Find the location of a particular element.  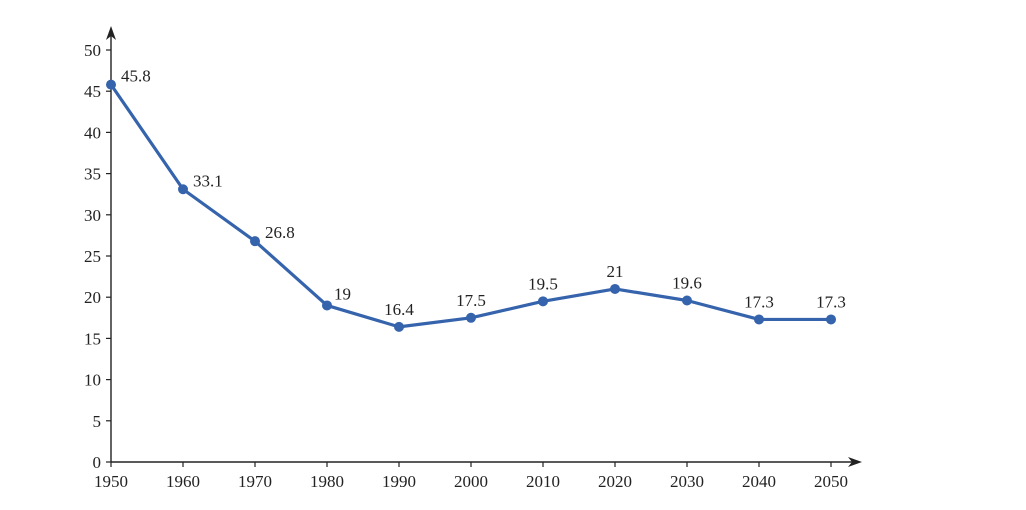

x-tick-label: 2000 is located at coordinates (471, 481).